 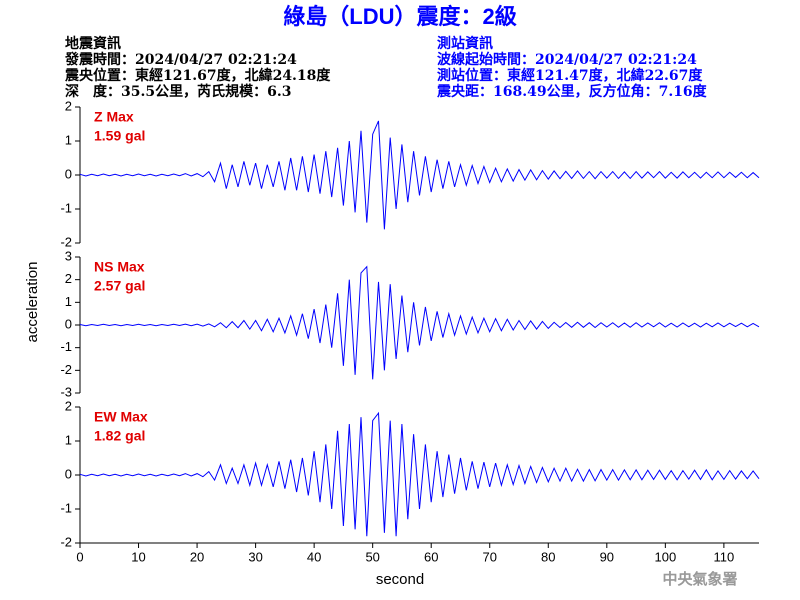 I want to click on panel-name: Z Max, so click(x=114, y=117).